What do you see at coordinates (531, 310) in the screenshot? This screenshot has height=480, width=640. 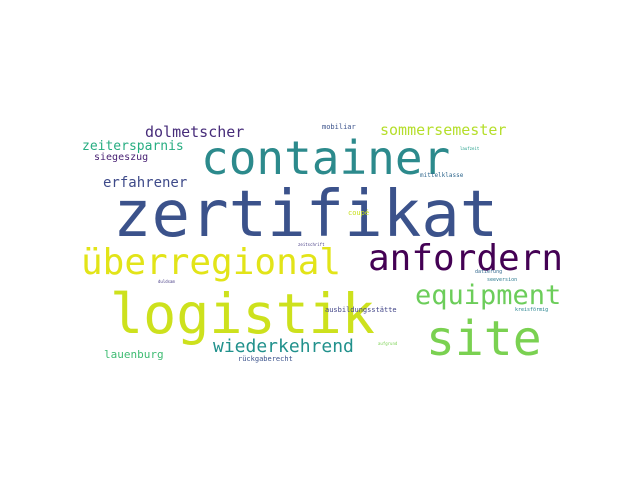 I see `word-kreisfoermig: kreisförmig` at bounding box center [531, 310].